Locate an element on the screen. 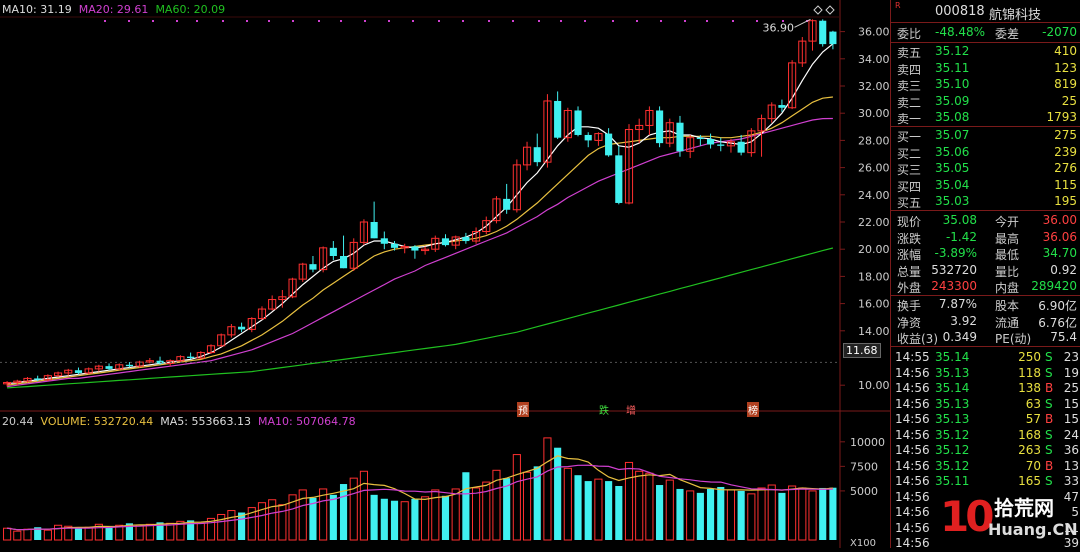  marker-yu: 预 is located at coordinates (523, 409).